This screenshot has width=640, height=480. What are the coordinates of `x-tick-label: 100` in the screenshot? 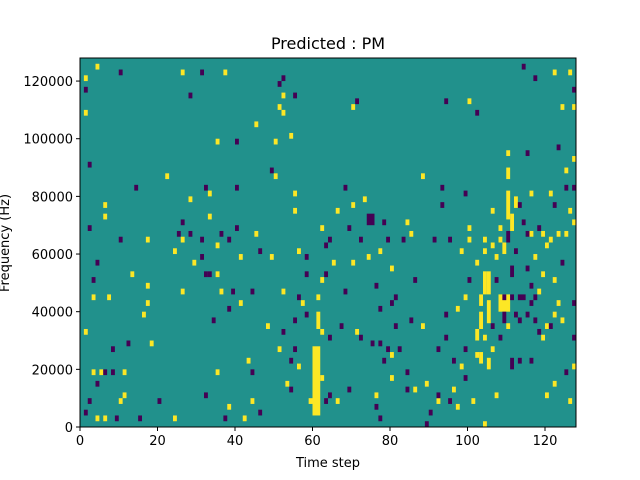 It's located at (467, 441).